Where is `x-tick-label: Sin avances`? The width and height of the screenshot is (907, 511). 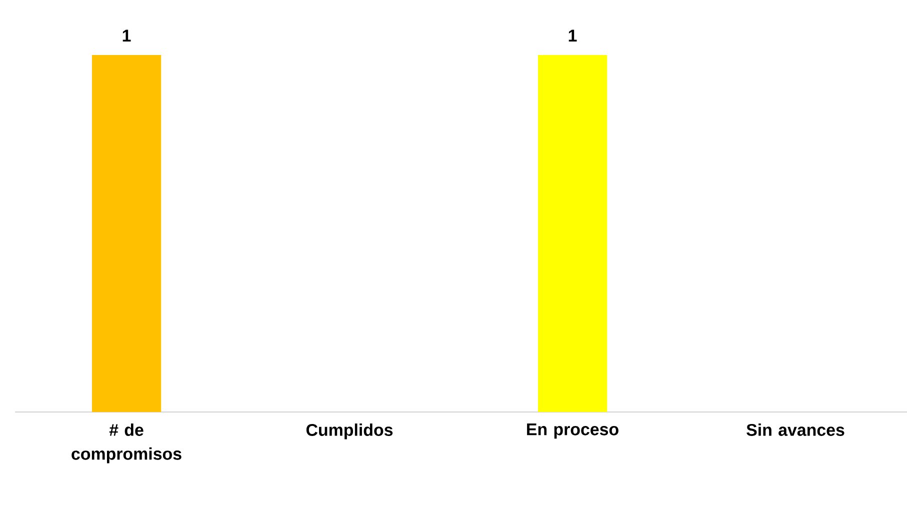
x-tick-label: Sin avances is located at coordinates (795, 430).